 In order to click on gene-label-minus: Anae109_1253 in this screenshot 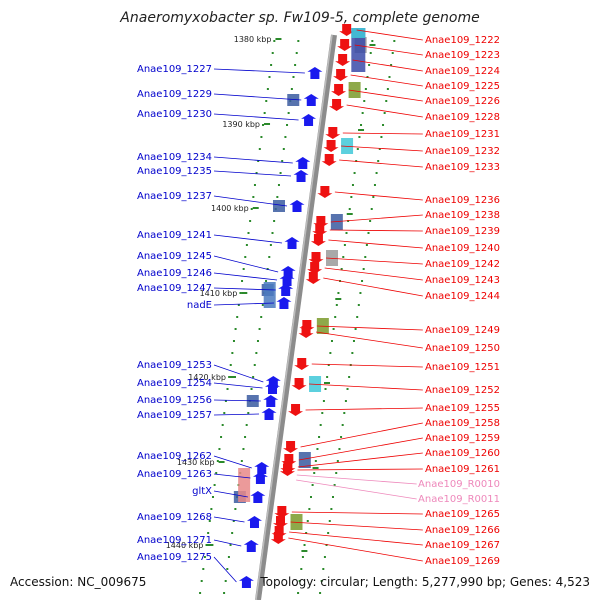, I will do `click(174, 365)`.